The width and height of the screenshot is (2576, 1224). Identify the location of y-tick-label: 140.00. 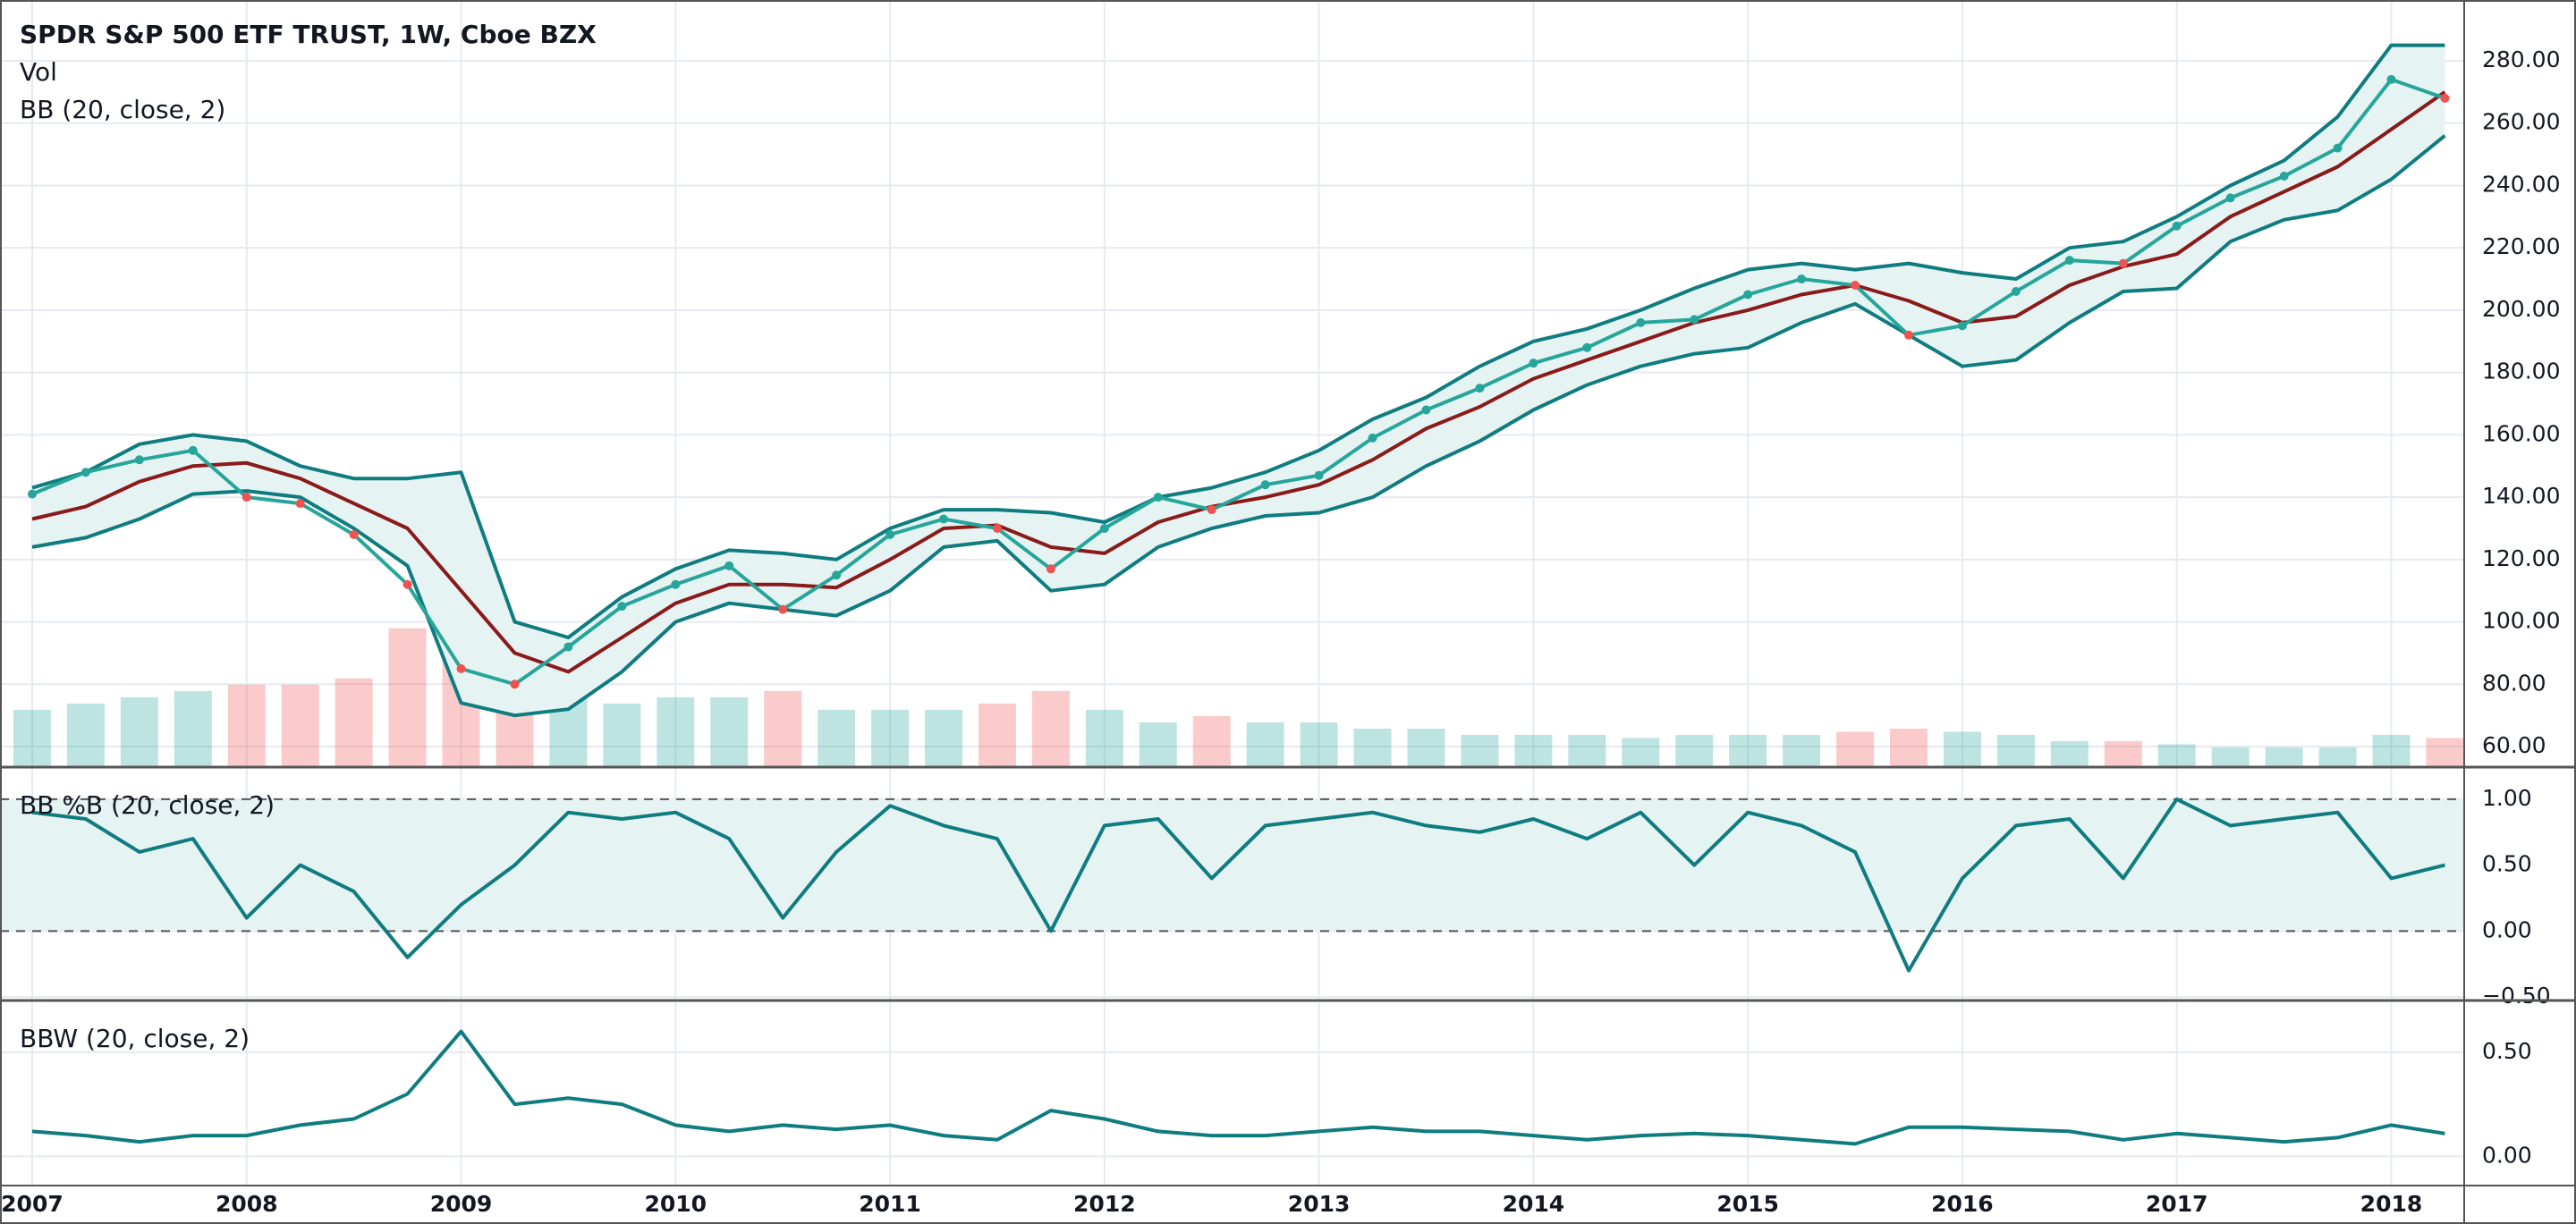
(2521, 496).